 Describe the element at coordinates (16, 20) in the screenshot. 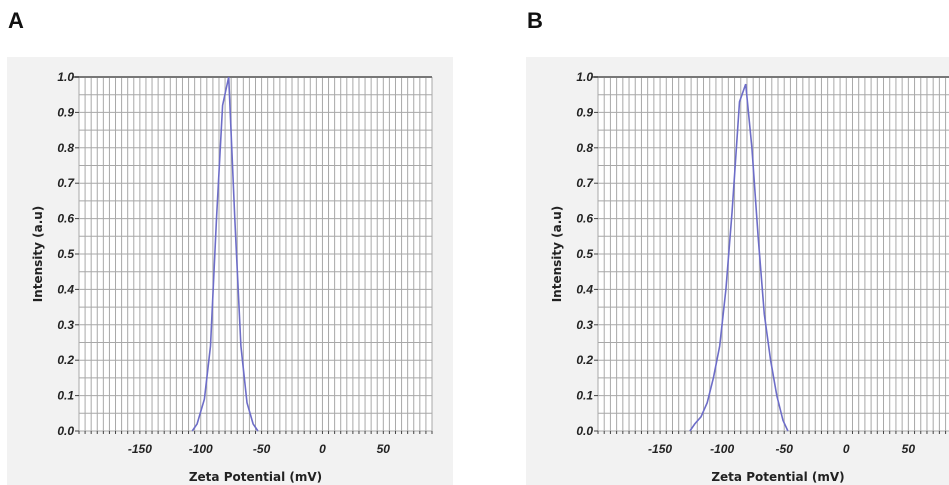

I see `panel-label-a: A` at that location.